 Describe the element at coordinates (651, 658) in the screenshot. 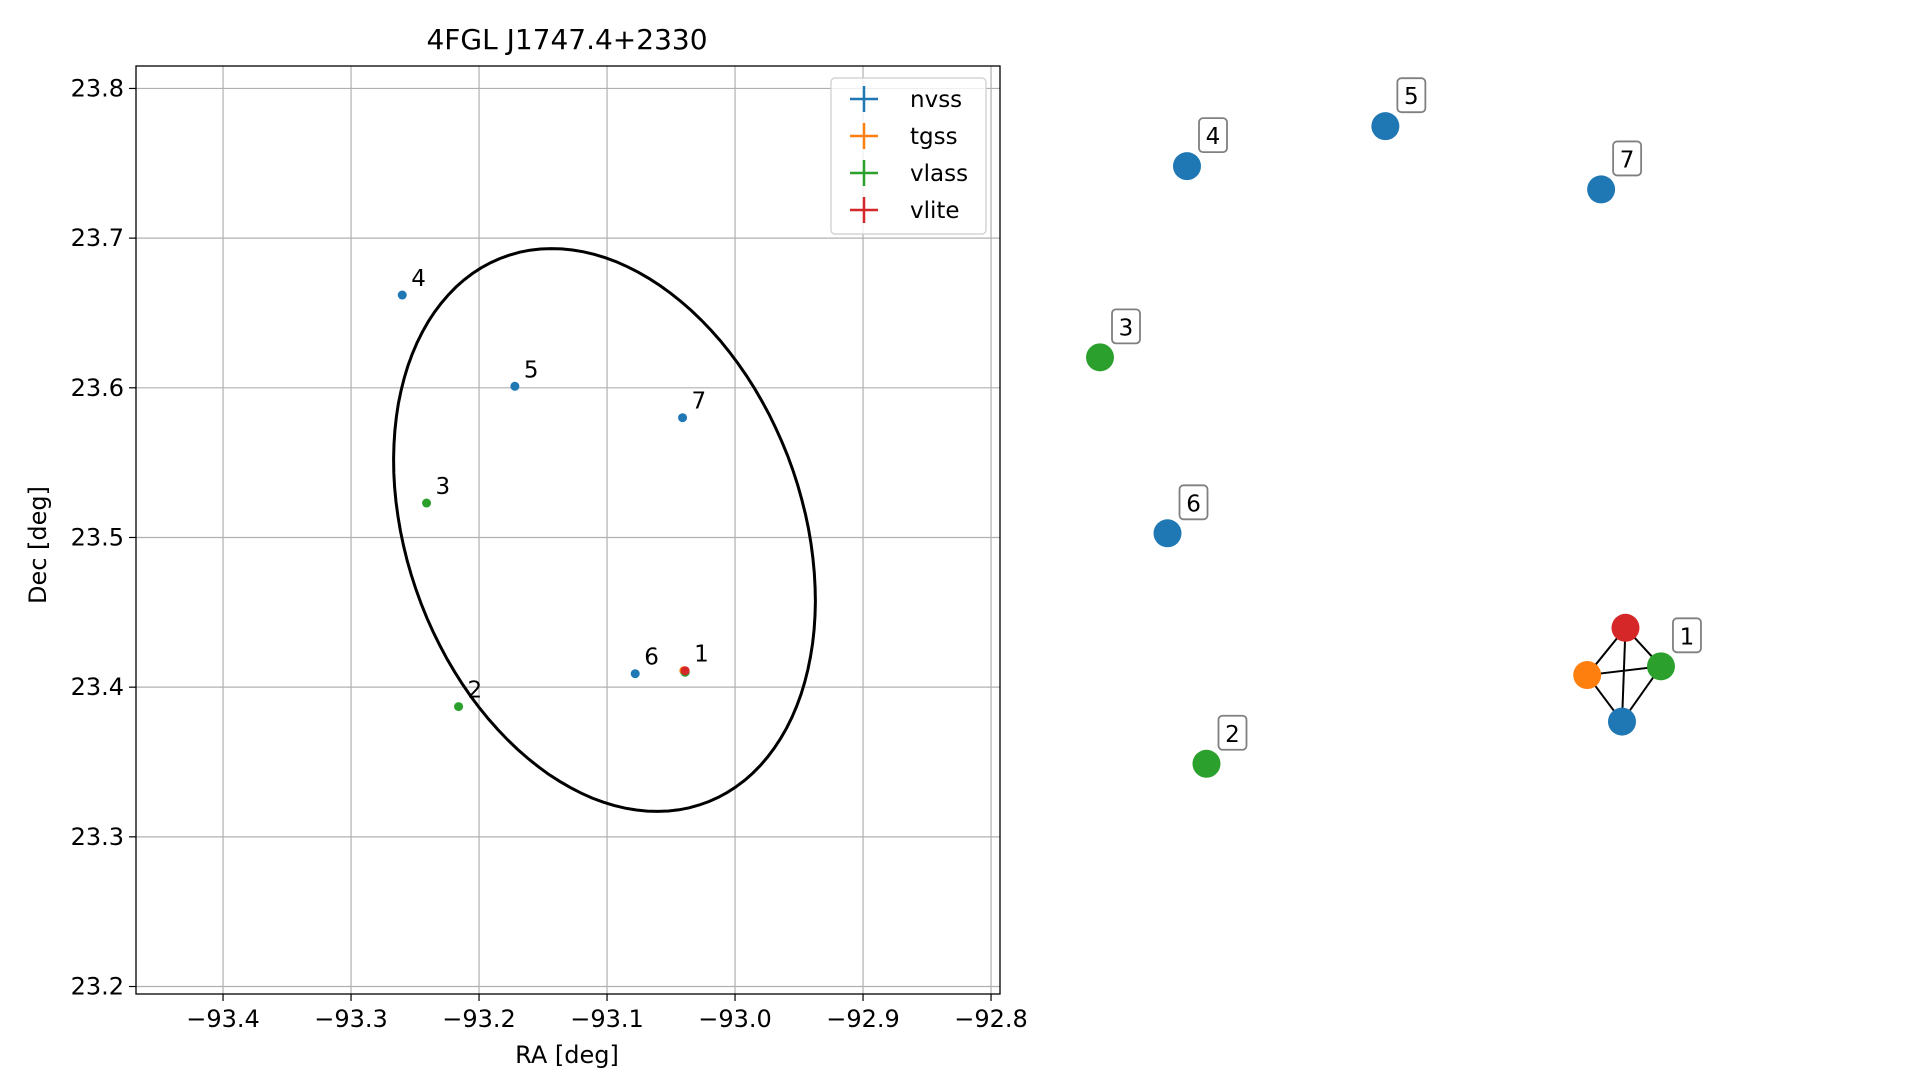

I see `point-label: 6` at that location.